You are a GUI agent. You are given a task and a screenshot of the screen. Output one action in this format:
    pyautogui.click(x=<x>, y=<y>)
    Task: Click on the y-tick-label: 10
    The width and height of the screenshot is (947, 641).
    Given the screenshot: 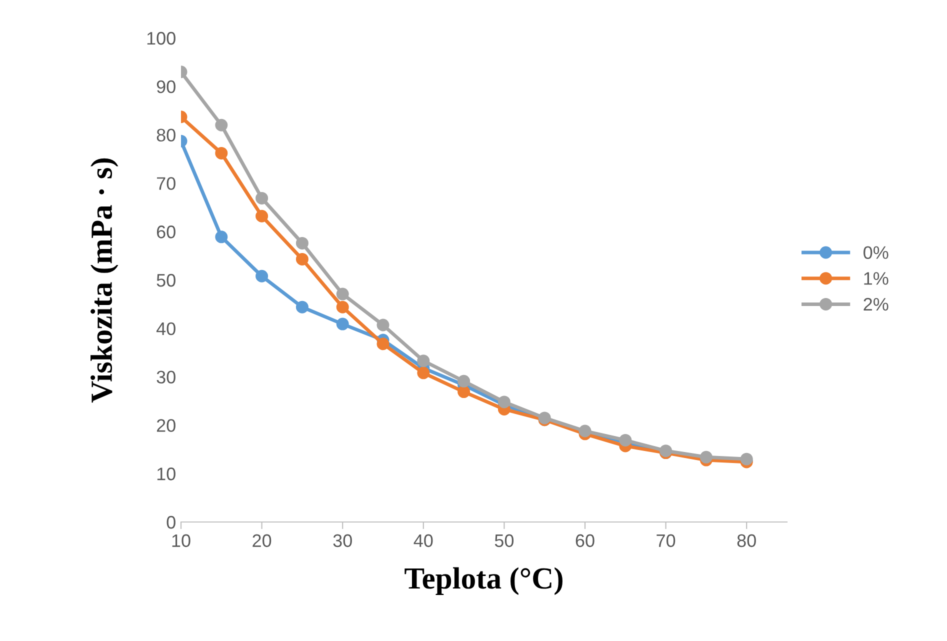 What is the action you would take?
    pyautogui.click(x=166, y=474)
    